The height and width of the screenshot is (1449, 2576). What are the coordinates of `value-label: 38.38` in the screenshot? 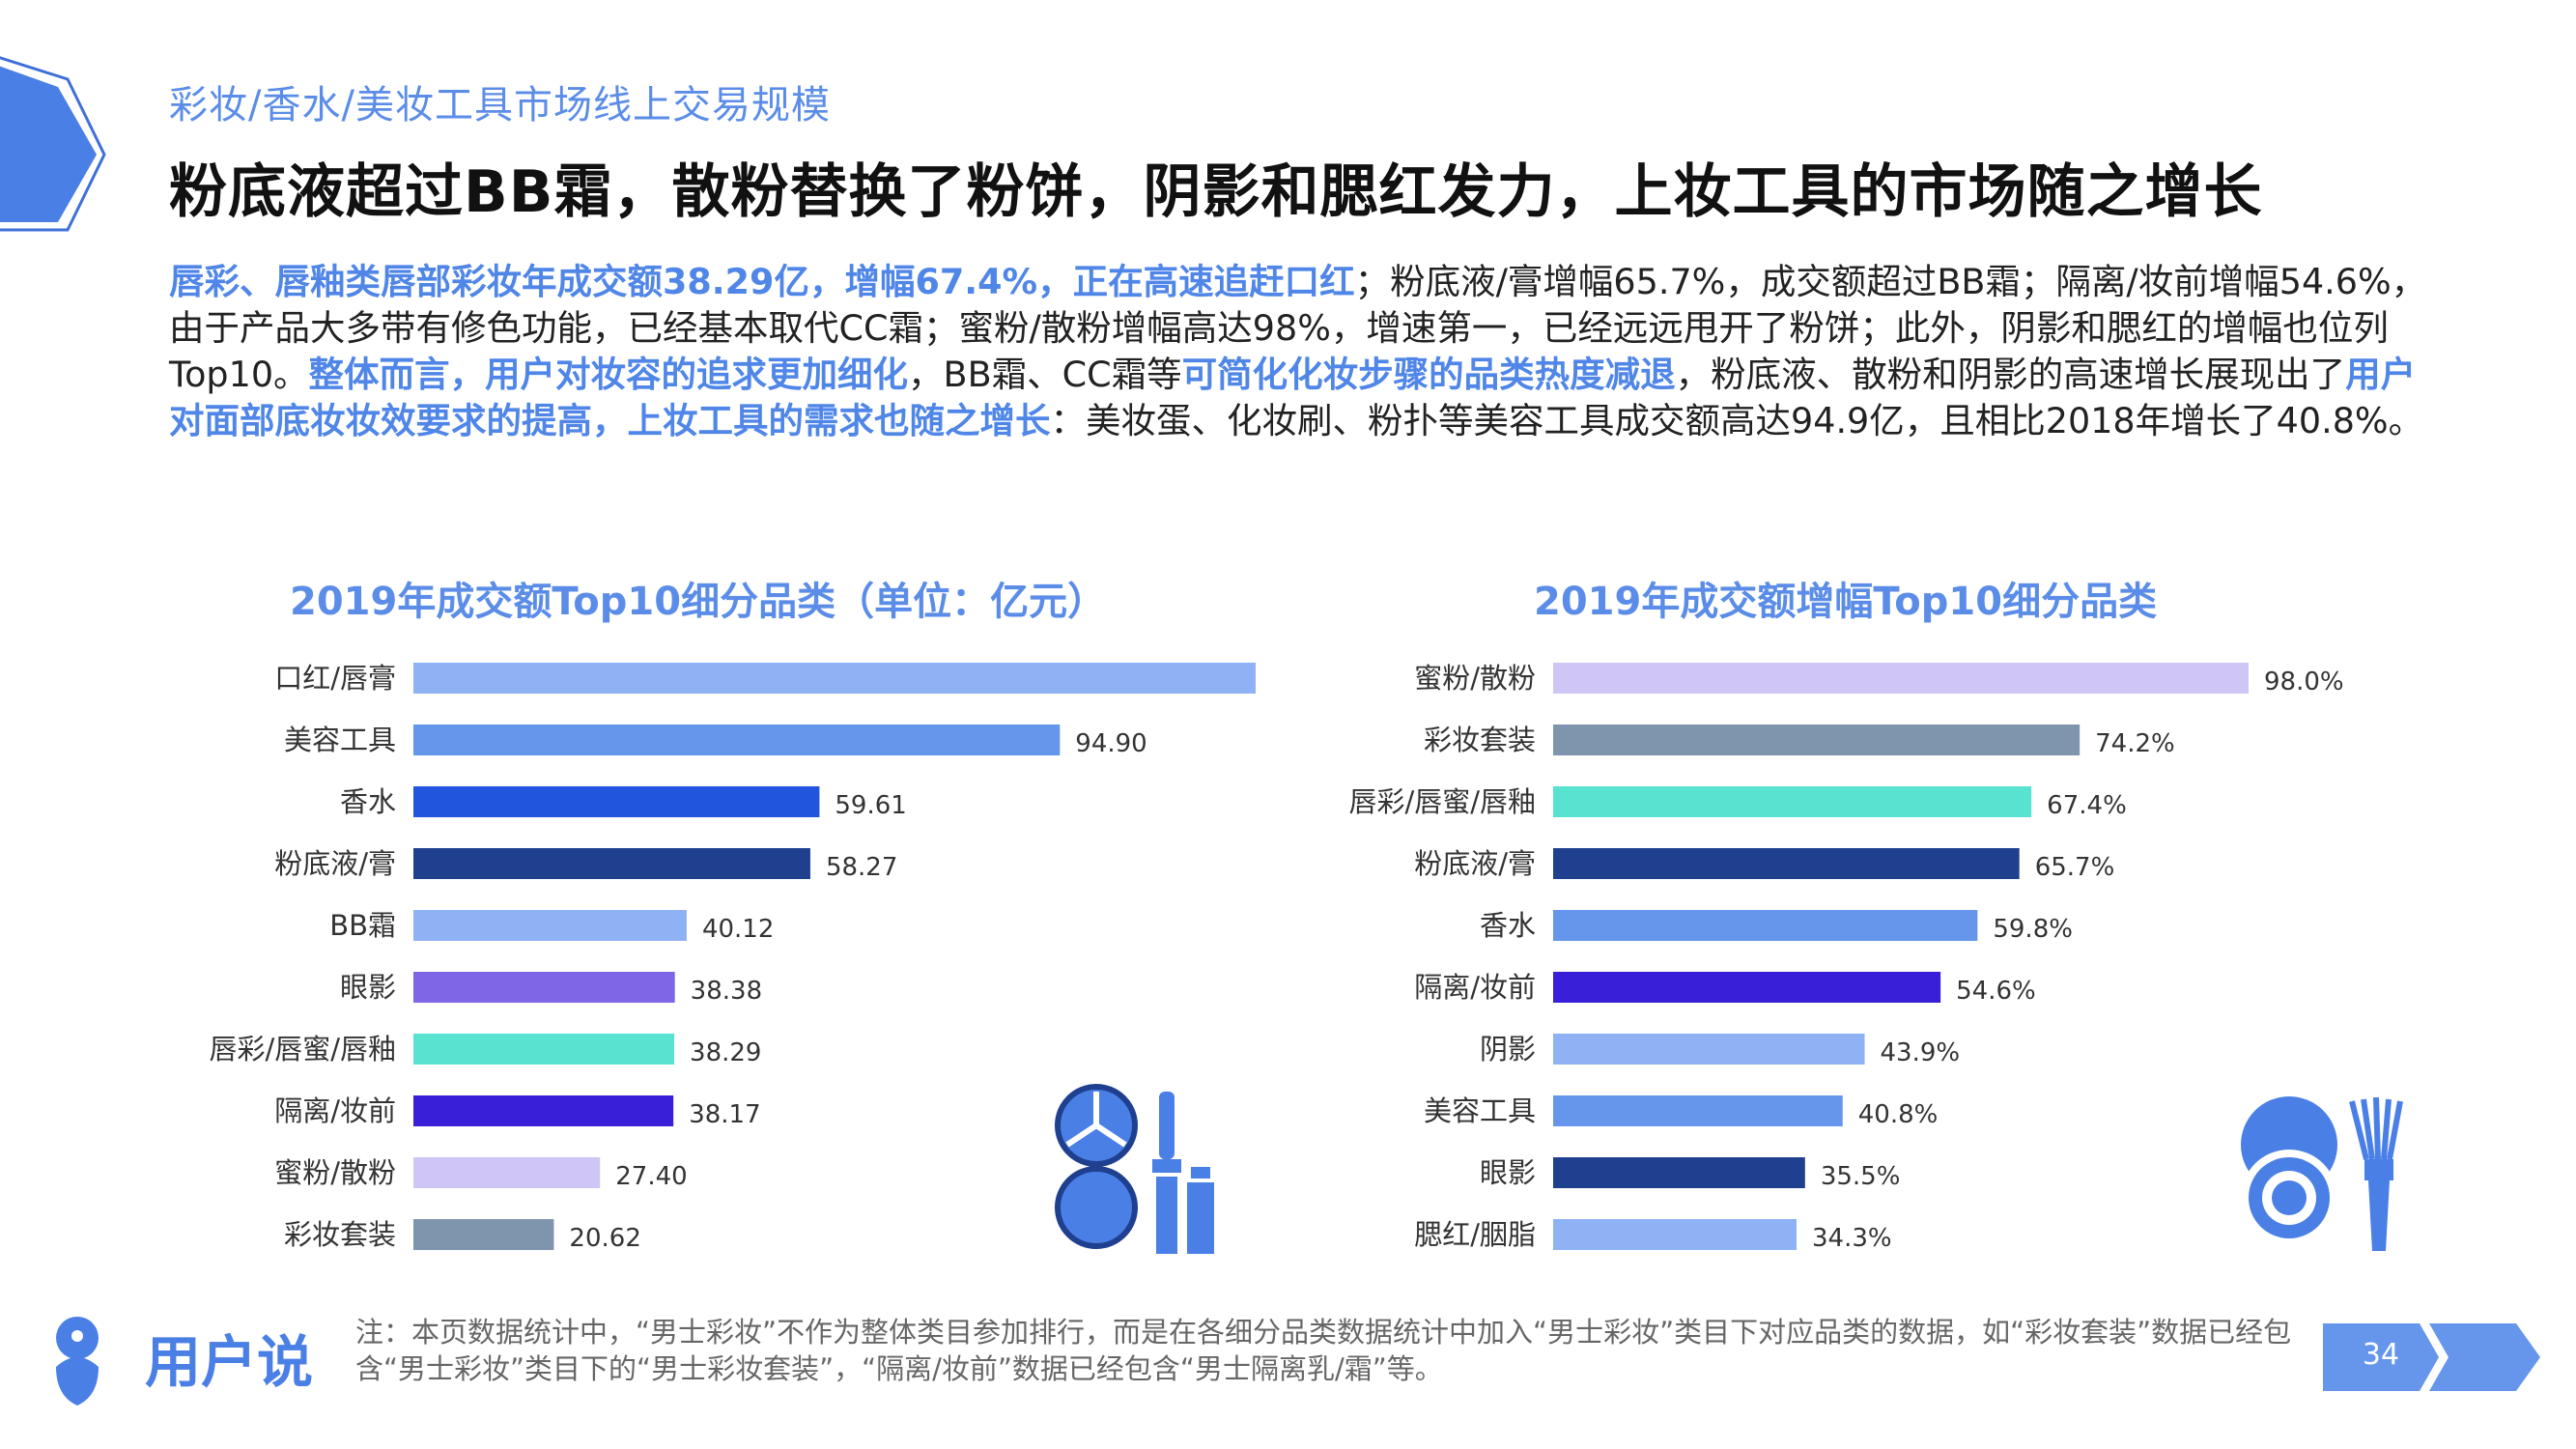 It's located at (726, 992).